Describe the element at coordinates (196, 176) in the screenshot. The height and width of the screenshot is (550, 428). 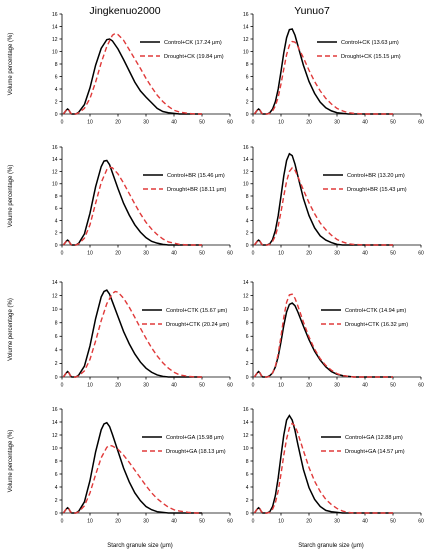
I see `legend-label: Control+BR (15.46 μm)` at that location.